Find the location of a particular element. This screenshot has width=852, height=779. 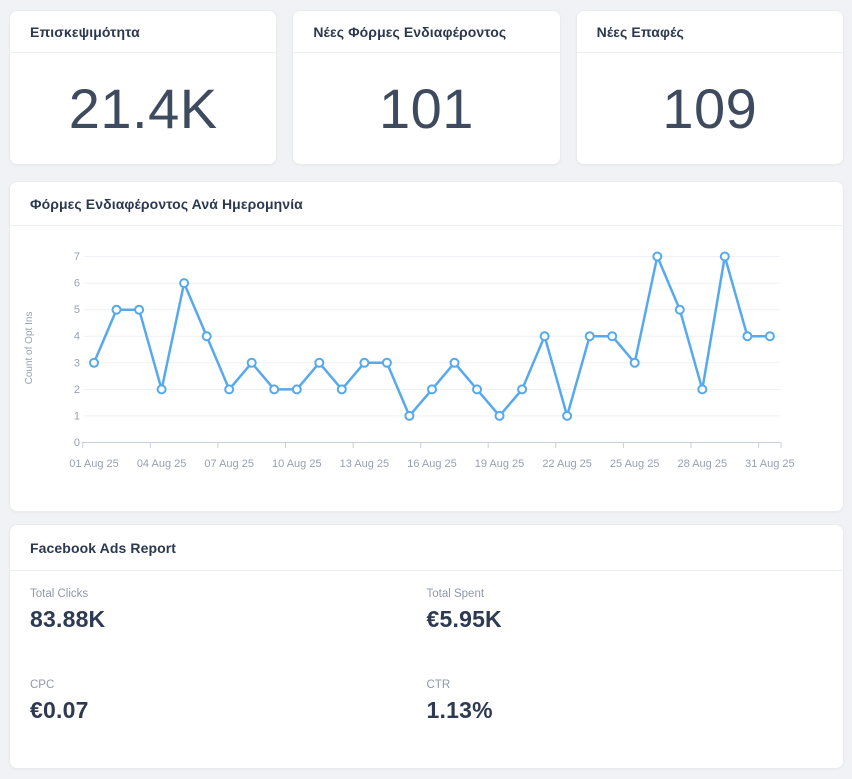

kpi-card-visits-title: Επισκεψιμότητα is located at coordinates (85, 31).